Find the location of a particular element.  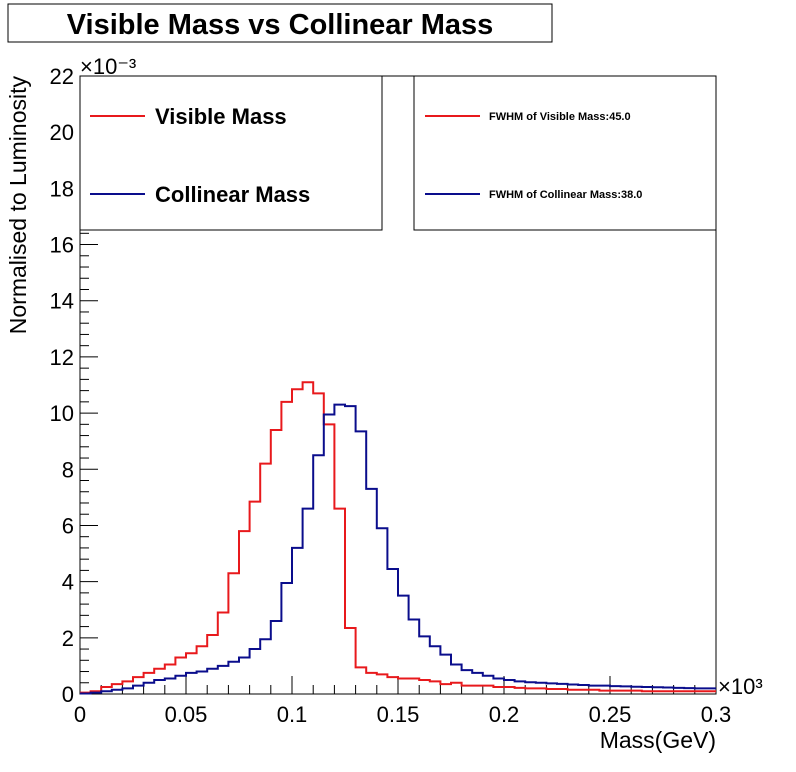

title-box is located at coordinates (280, 23).